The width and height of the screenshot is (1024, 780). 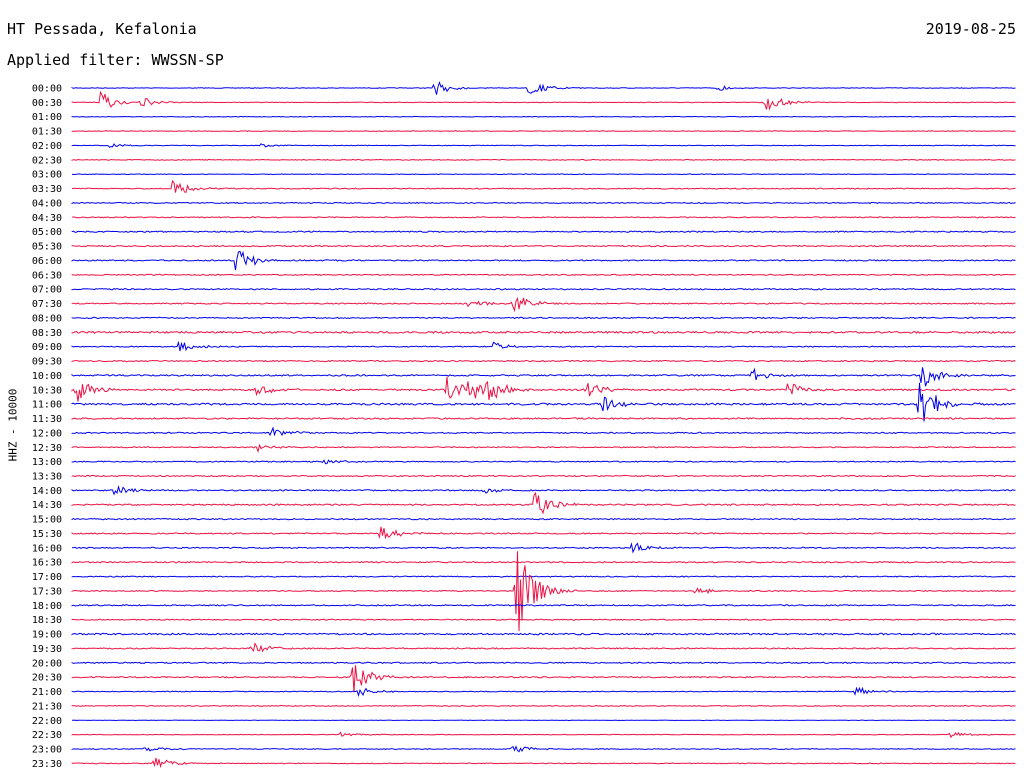 What do you see at coordinates (47, 261) in the screenshot?
I see `row-time-label: 06:00` at bounding box center [47, 261].